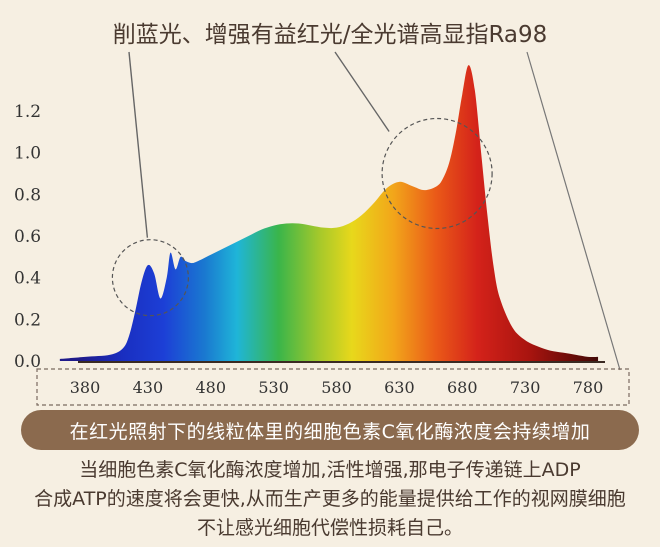 Image resolution: width=660 pixels, height=547 pixels. I want to click on x-axis-box, so click(333, 387).